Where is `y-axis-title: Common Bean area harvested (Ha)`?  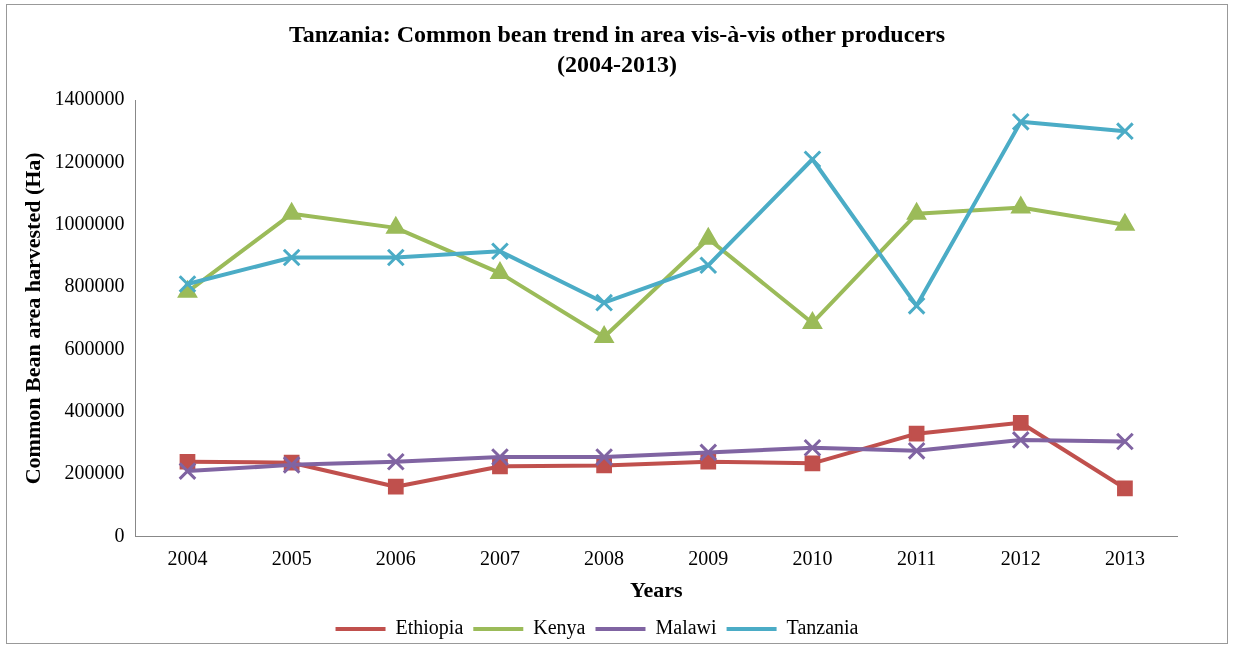
y-axis-title: Common Bean area harvested (Ha) is located at coordinates (32, 318).